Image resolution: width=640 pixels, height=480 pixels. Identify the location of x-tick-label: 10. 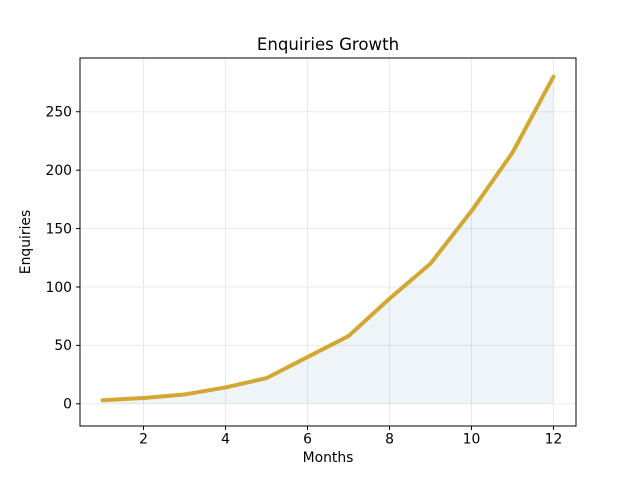
(472, 440).